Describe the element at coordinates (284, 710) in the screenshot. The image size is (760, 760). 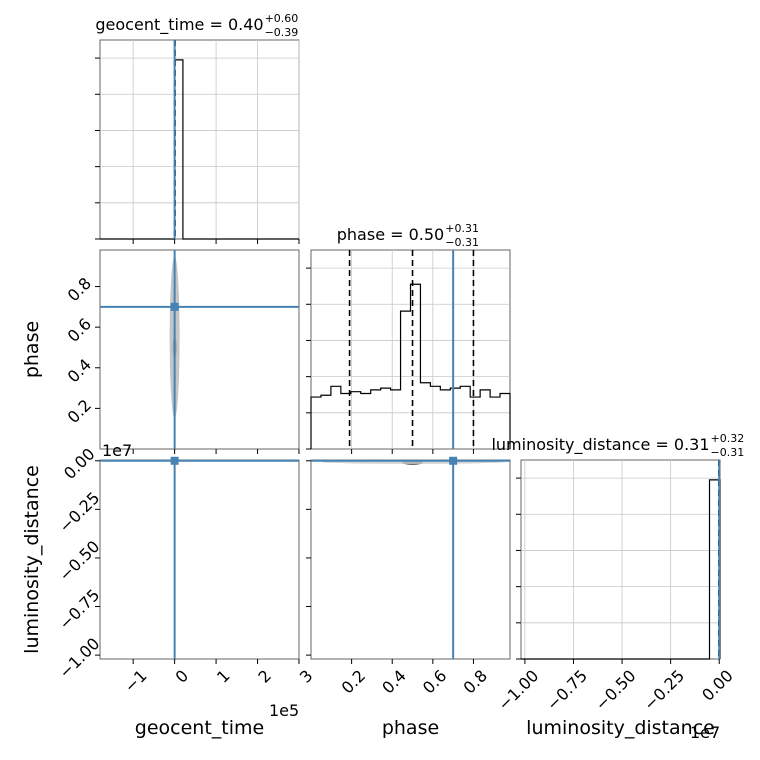
I see `offset-label-geocent-time: 1e5` at that location.